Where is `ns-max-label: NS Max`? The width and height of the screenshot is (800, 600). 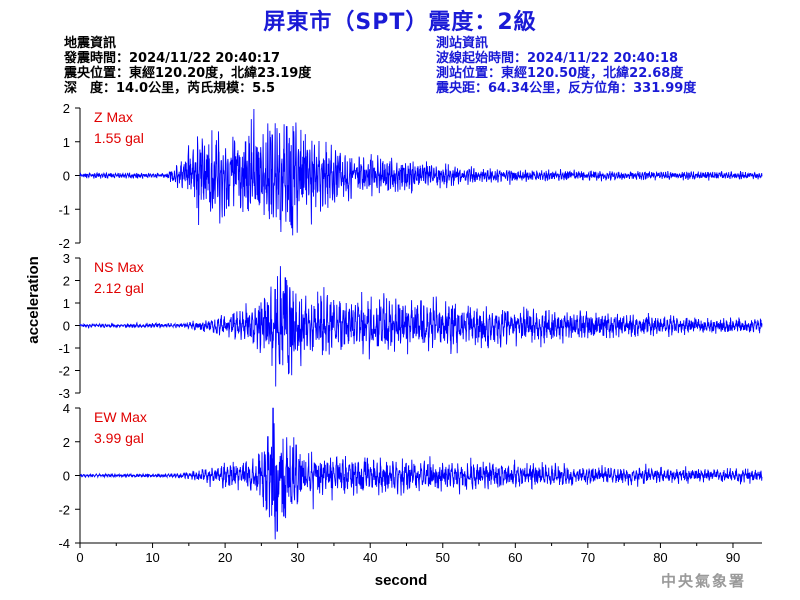
ns-max-label: NS Max is located at coordinates (119, 267).